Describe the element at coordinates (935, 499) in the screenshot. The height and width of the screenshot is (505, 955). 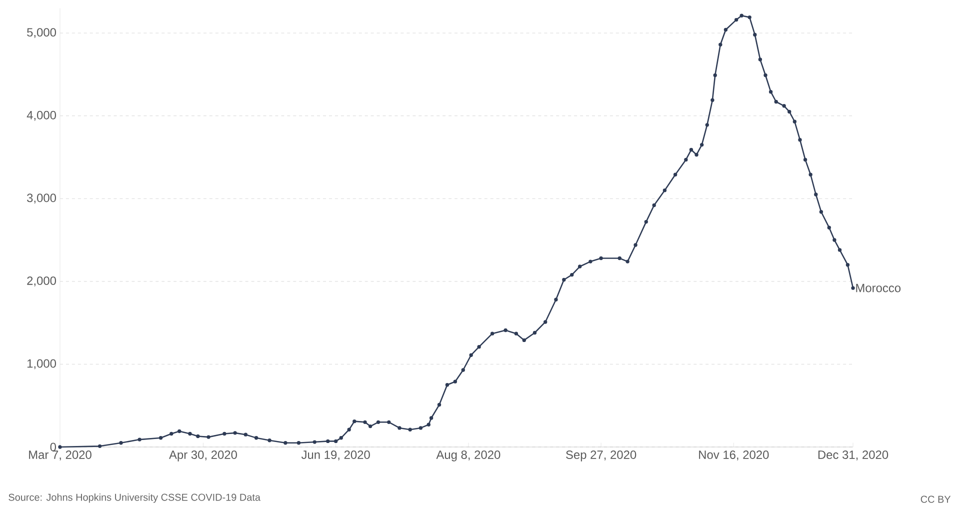
I see `text: CC BY` at that location.